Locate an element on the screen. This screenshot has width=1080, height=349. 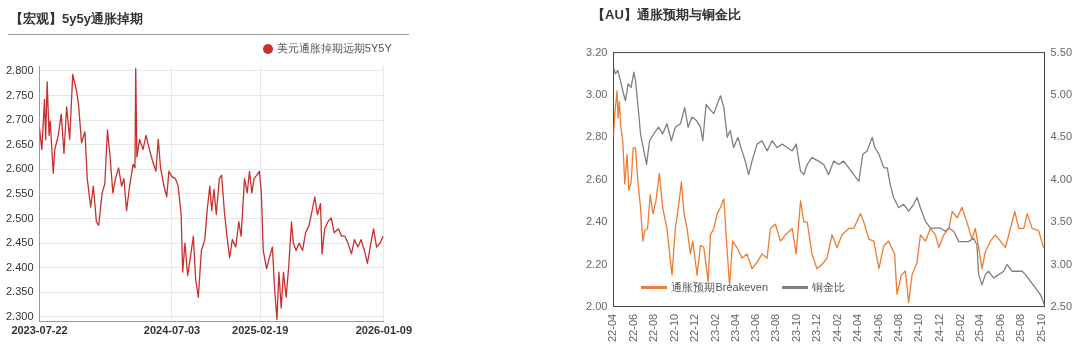
y2-tick-label: 4.50 is located at coordinates (1061, 136).